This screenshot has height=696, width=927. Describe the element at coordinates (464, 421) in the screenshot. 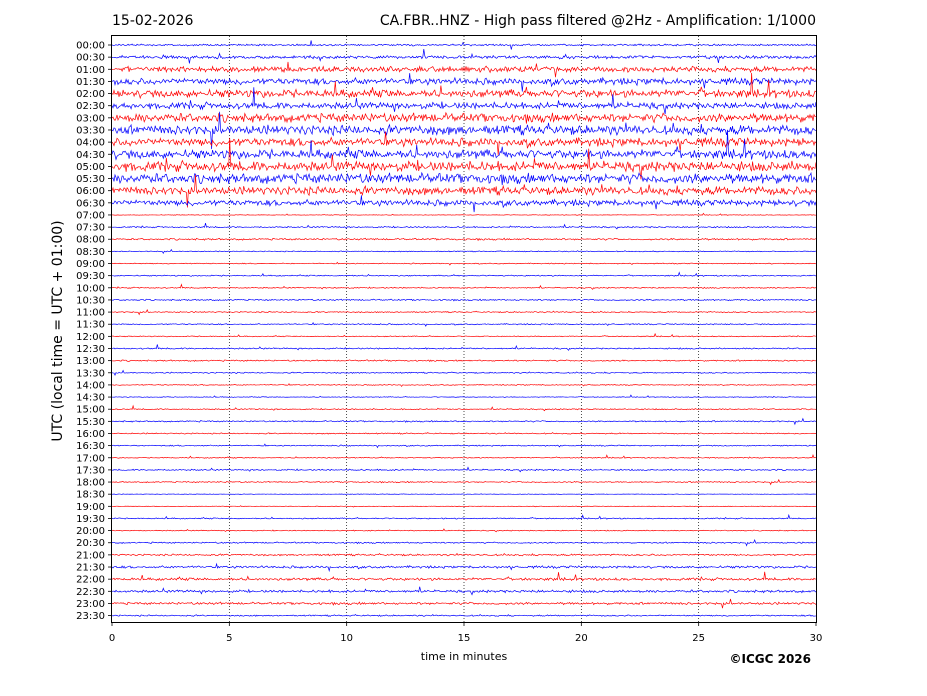

I see `trace-15:30` at that location.